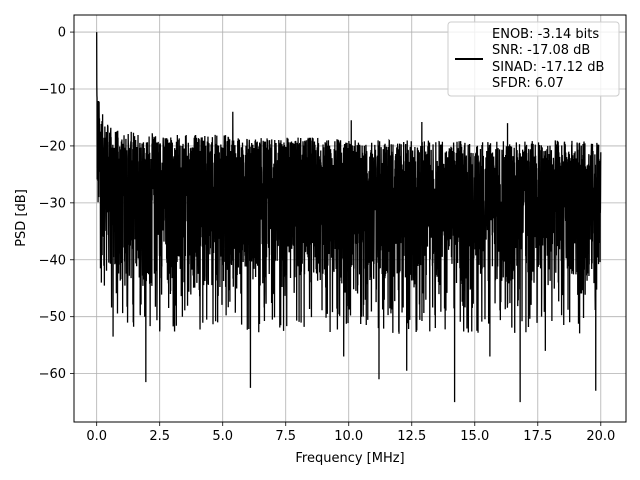 The width and height of the screenshot is (640, 480). What do you see at coordinates (285, 436) in the screenshot?
I see `x-tick-label: 7.5` at bounding box center [285, 436].